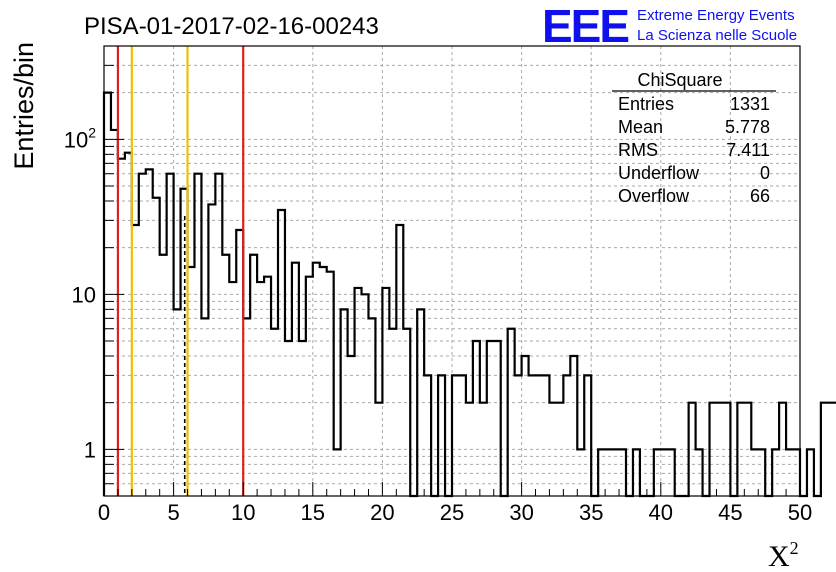  What do you see at coordinates (243, 512) in the screenshot?
I see `x-tick-label: 10` at bounding box center [243, 512].